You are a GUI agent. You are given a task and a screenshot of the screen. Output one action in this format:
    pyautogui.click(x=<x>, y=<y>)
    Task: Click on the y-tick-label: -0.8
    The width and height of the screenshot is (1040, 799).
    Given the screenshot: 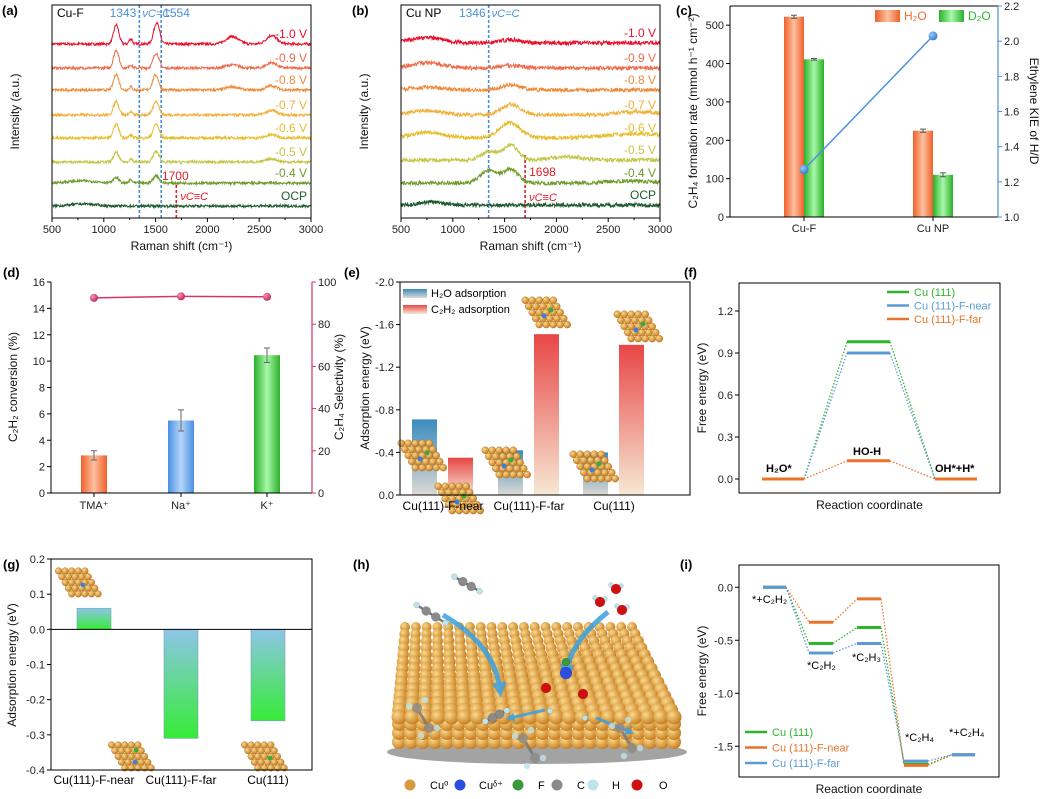 What is the action you would take?
    pyautogui.click(x=384, y=411)
    